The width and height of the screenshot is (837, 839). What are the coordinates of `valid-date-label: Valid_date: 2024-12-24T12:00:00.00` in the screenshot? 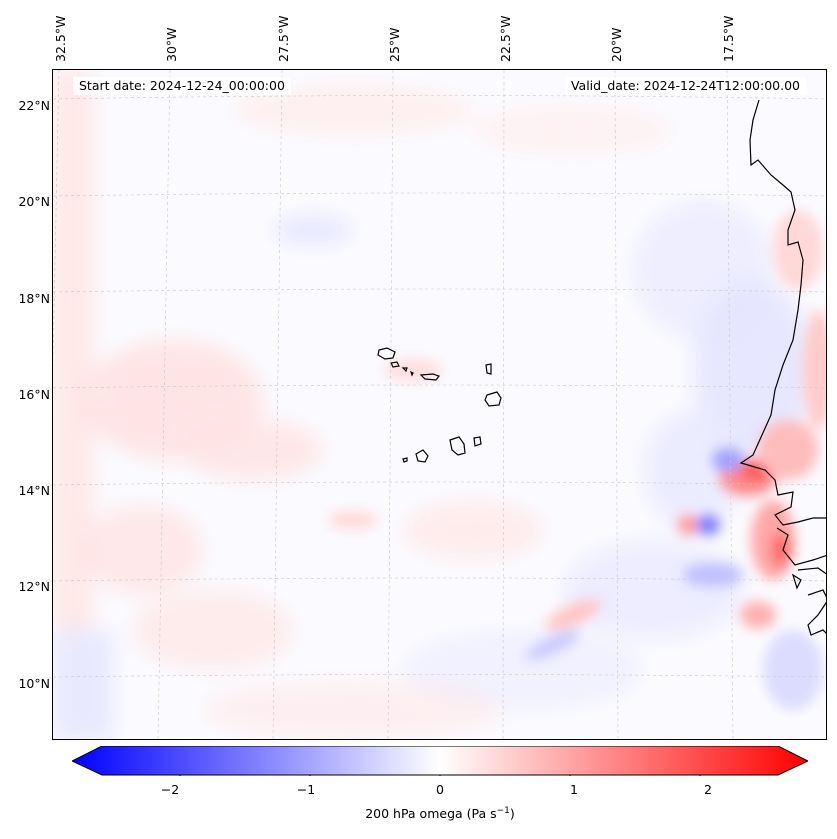 It's located at (685, 86).